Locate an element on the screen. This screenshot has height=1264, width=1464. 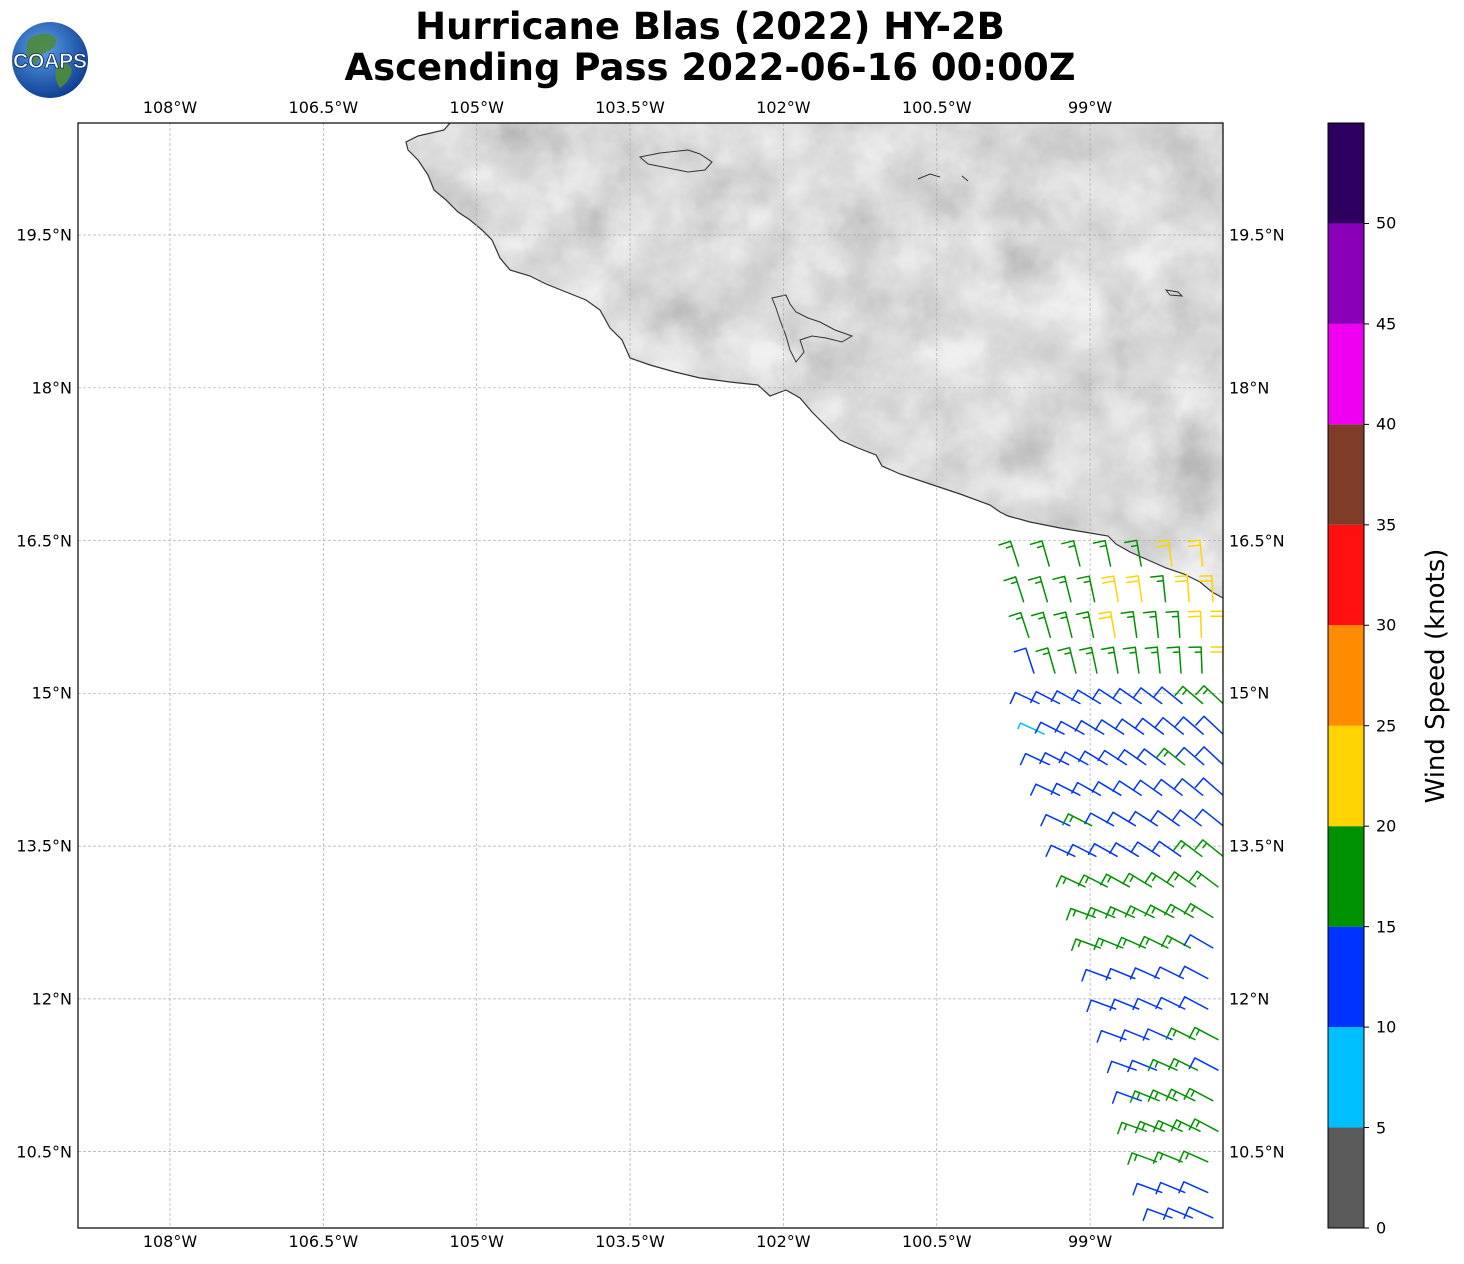
colorbar-tick-1: 5 is located at coordinates (1381, 1128).